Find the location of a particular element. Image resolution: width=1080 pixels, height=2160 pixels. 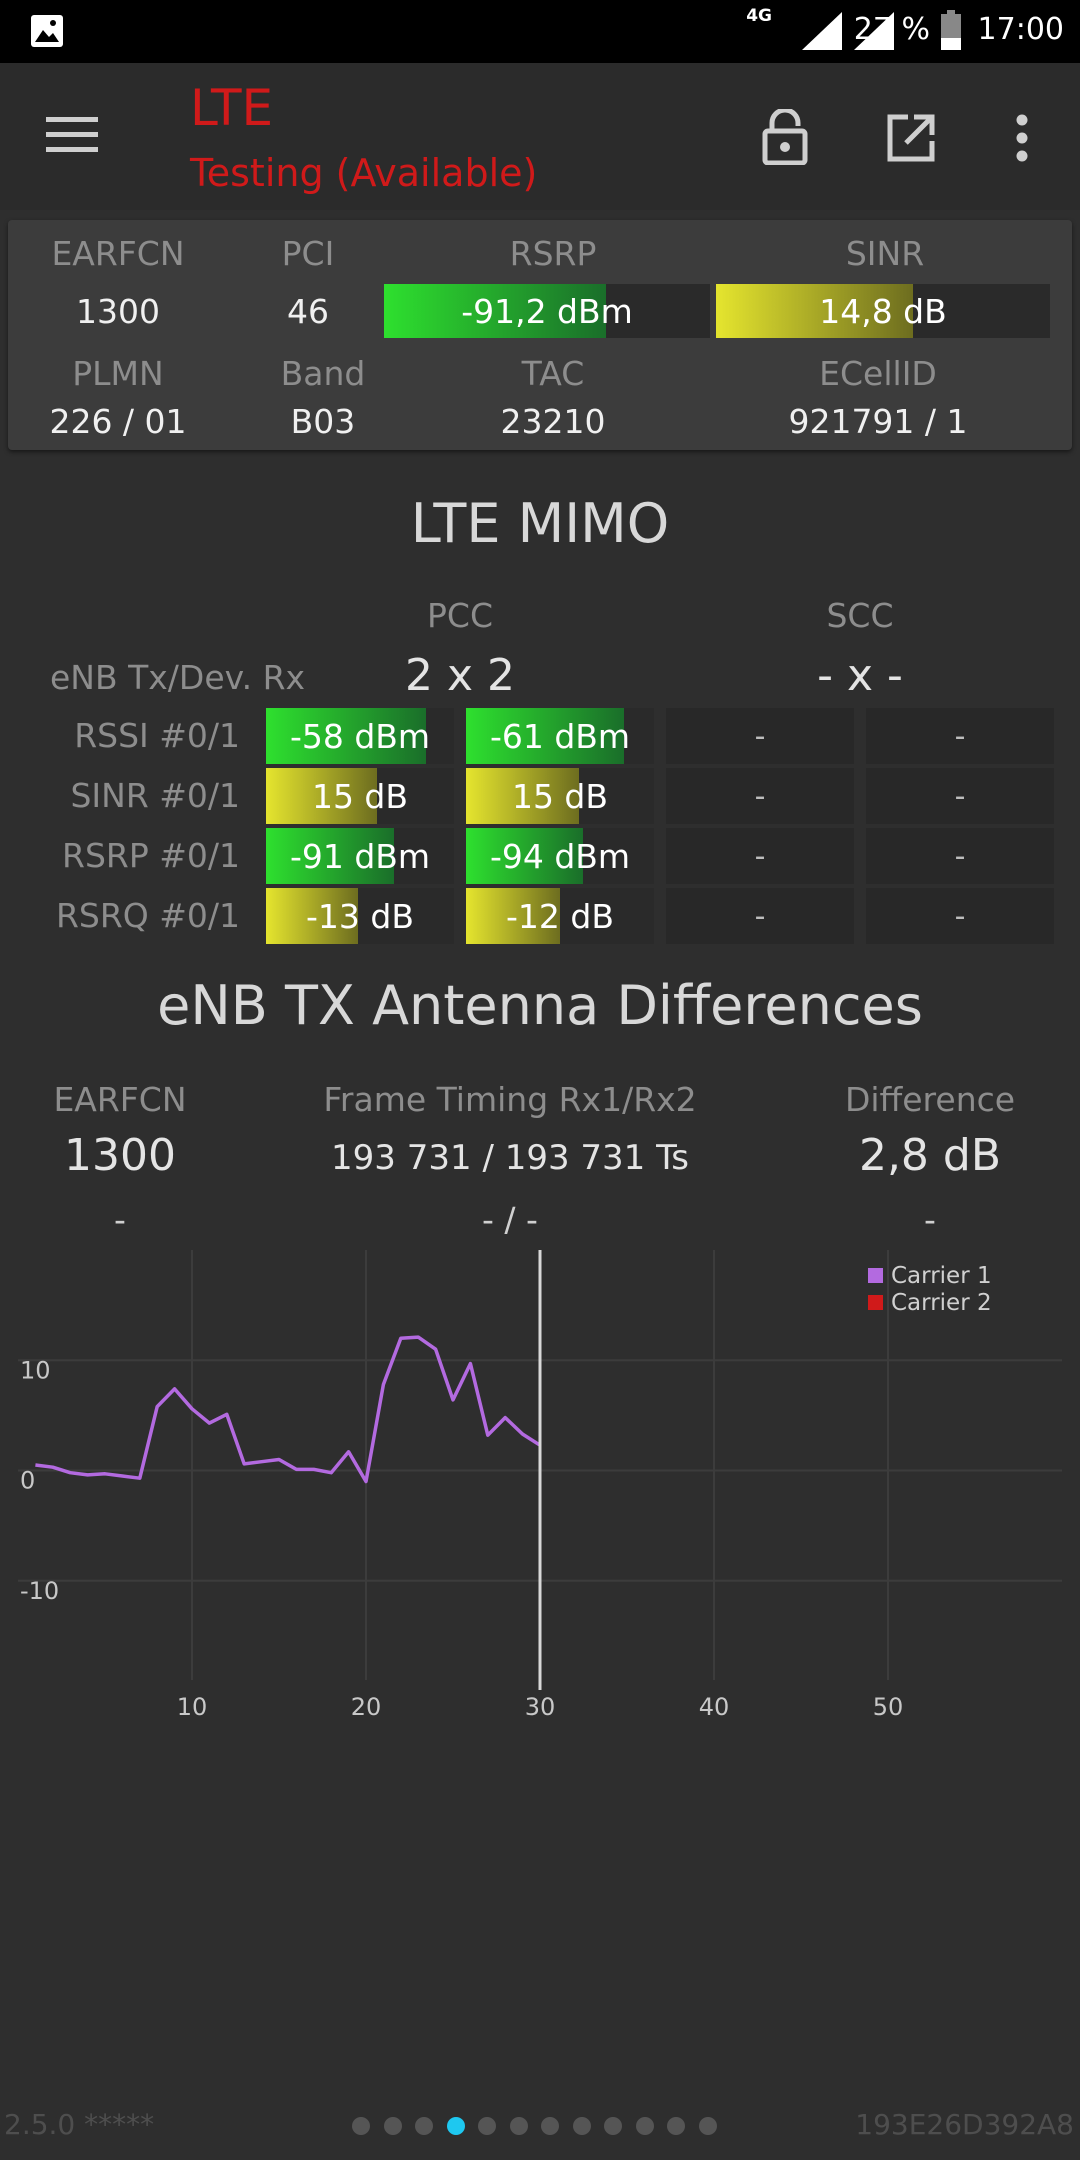

mimo-bar-value: -91 dBm is located at coordinates (360, 856).